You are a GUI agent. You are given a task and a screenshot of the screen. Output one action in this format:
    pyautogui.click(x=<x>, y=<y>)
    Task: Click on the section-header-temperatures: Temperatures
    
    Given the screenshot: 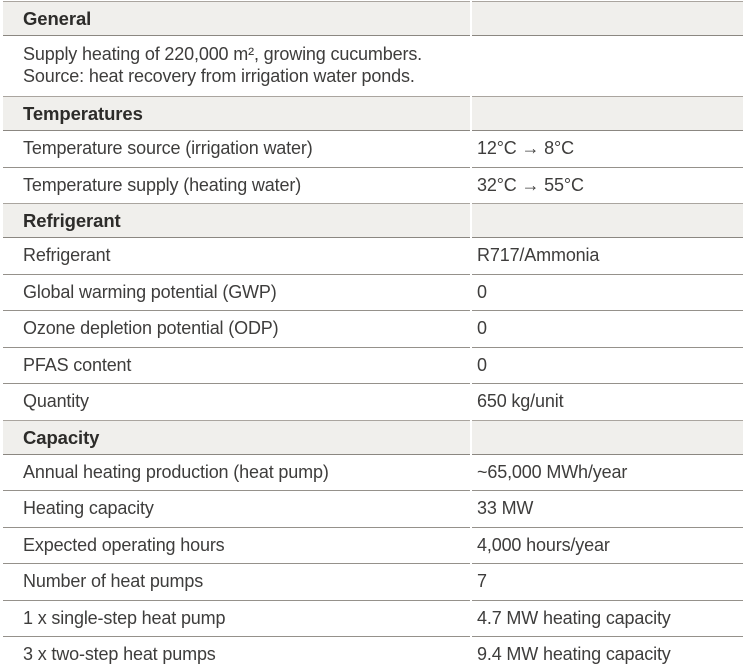 What is the action you would take?
    pyautogui.click(x=373, y=113)
    